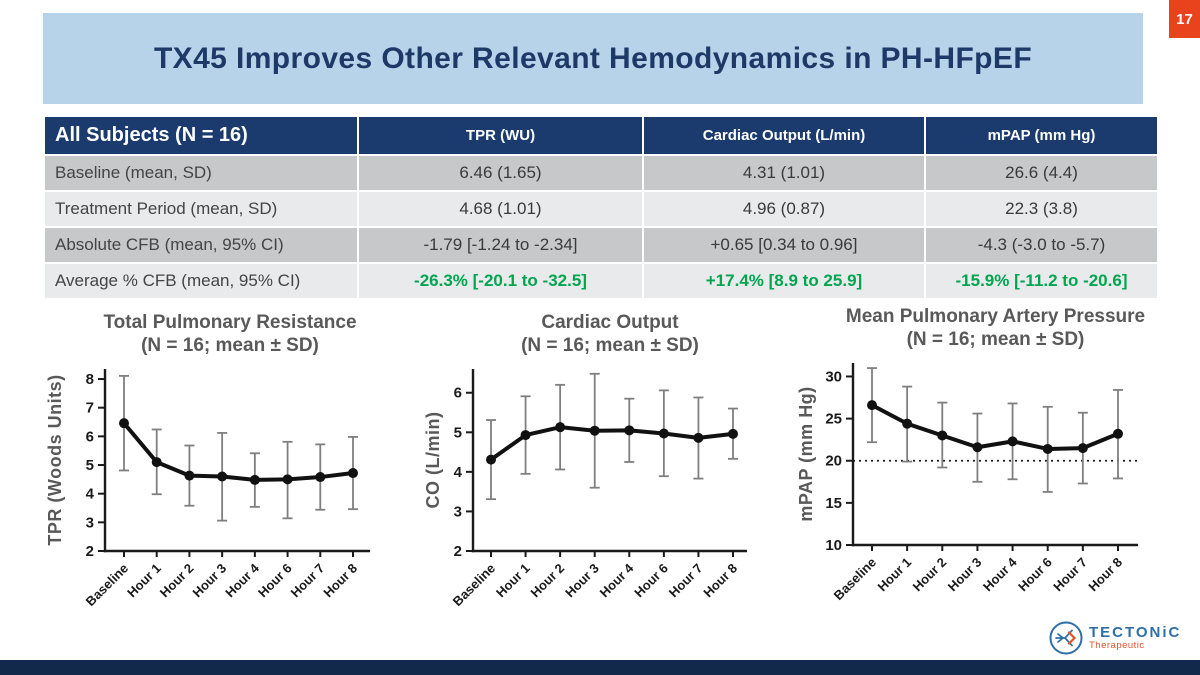 The height and width of the screenshot is (675, 1200). Describe the element at coordinates (833, 502) in the screenshot. I see `svg-text: 15` at that location.